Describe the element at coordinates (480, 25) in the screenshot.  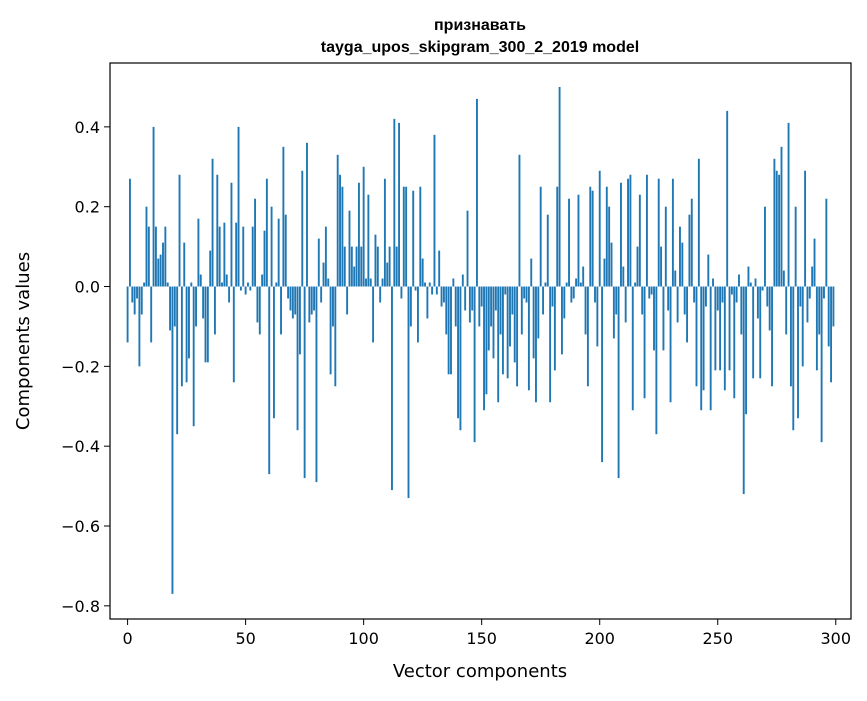
I see `chart-title-line1: признавать` at that location.